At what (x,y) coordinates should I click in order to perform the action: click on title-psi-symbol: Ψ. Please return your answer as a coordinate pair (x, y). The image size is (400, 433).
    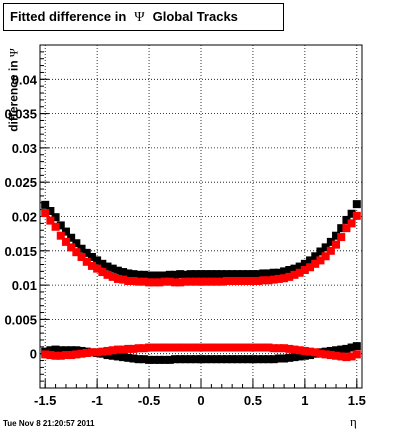
    Looking at the image, I should click on (139, 17).